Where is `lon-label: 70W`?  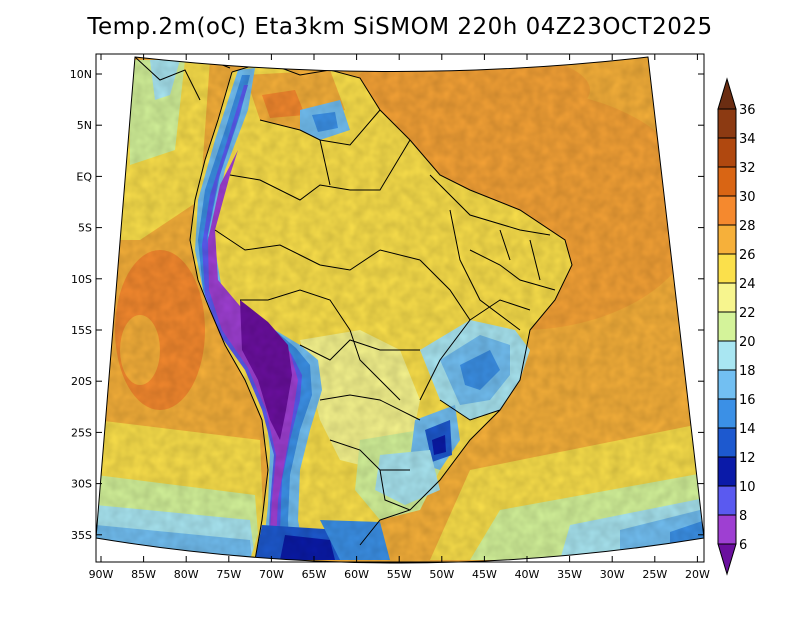
lon-label: 70W is located at coordinates (271, 574).